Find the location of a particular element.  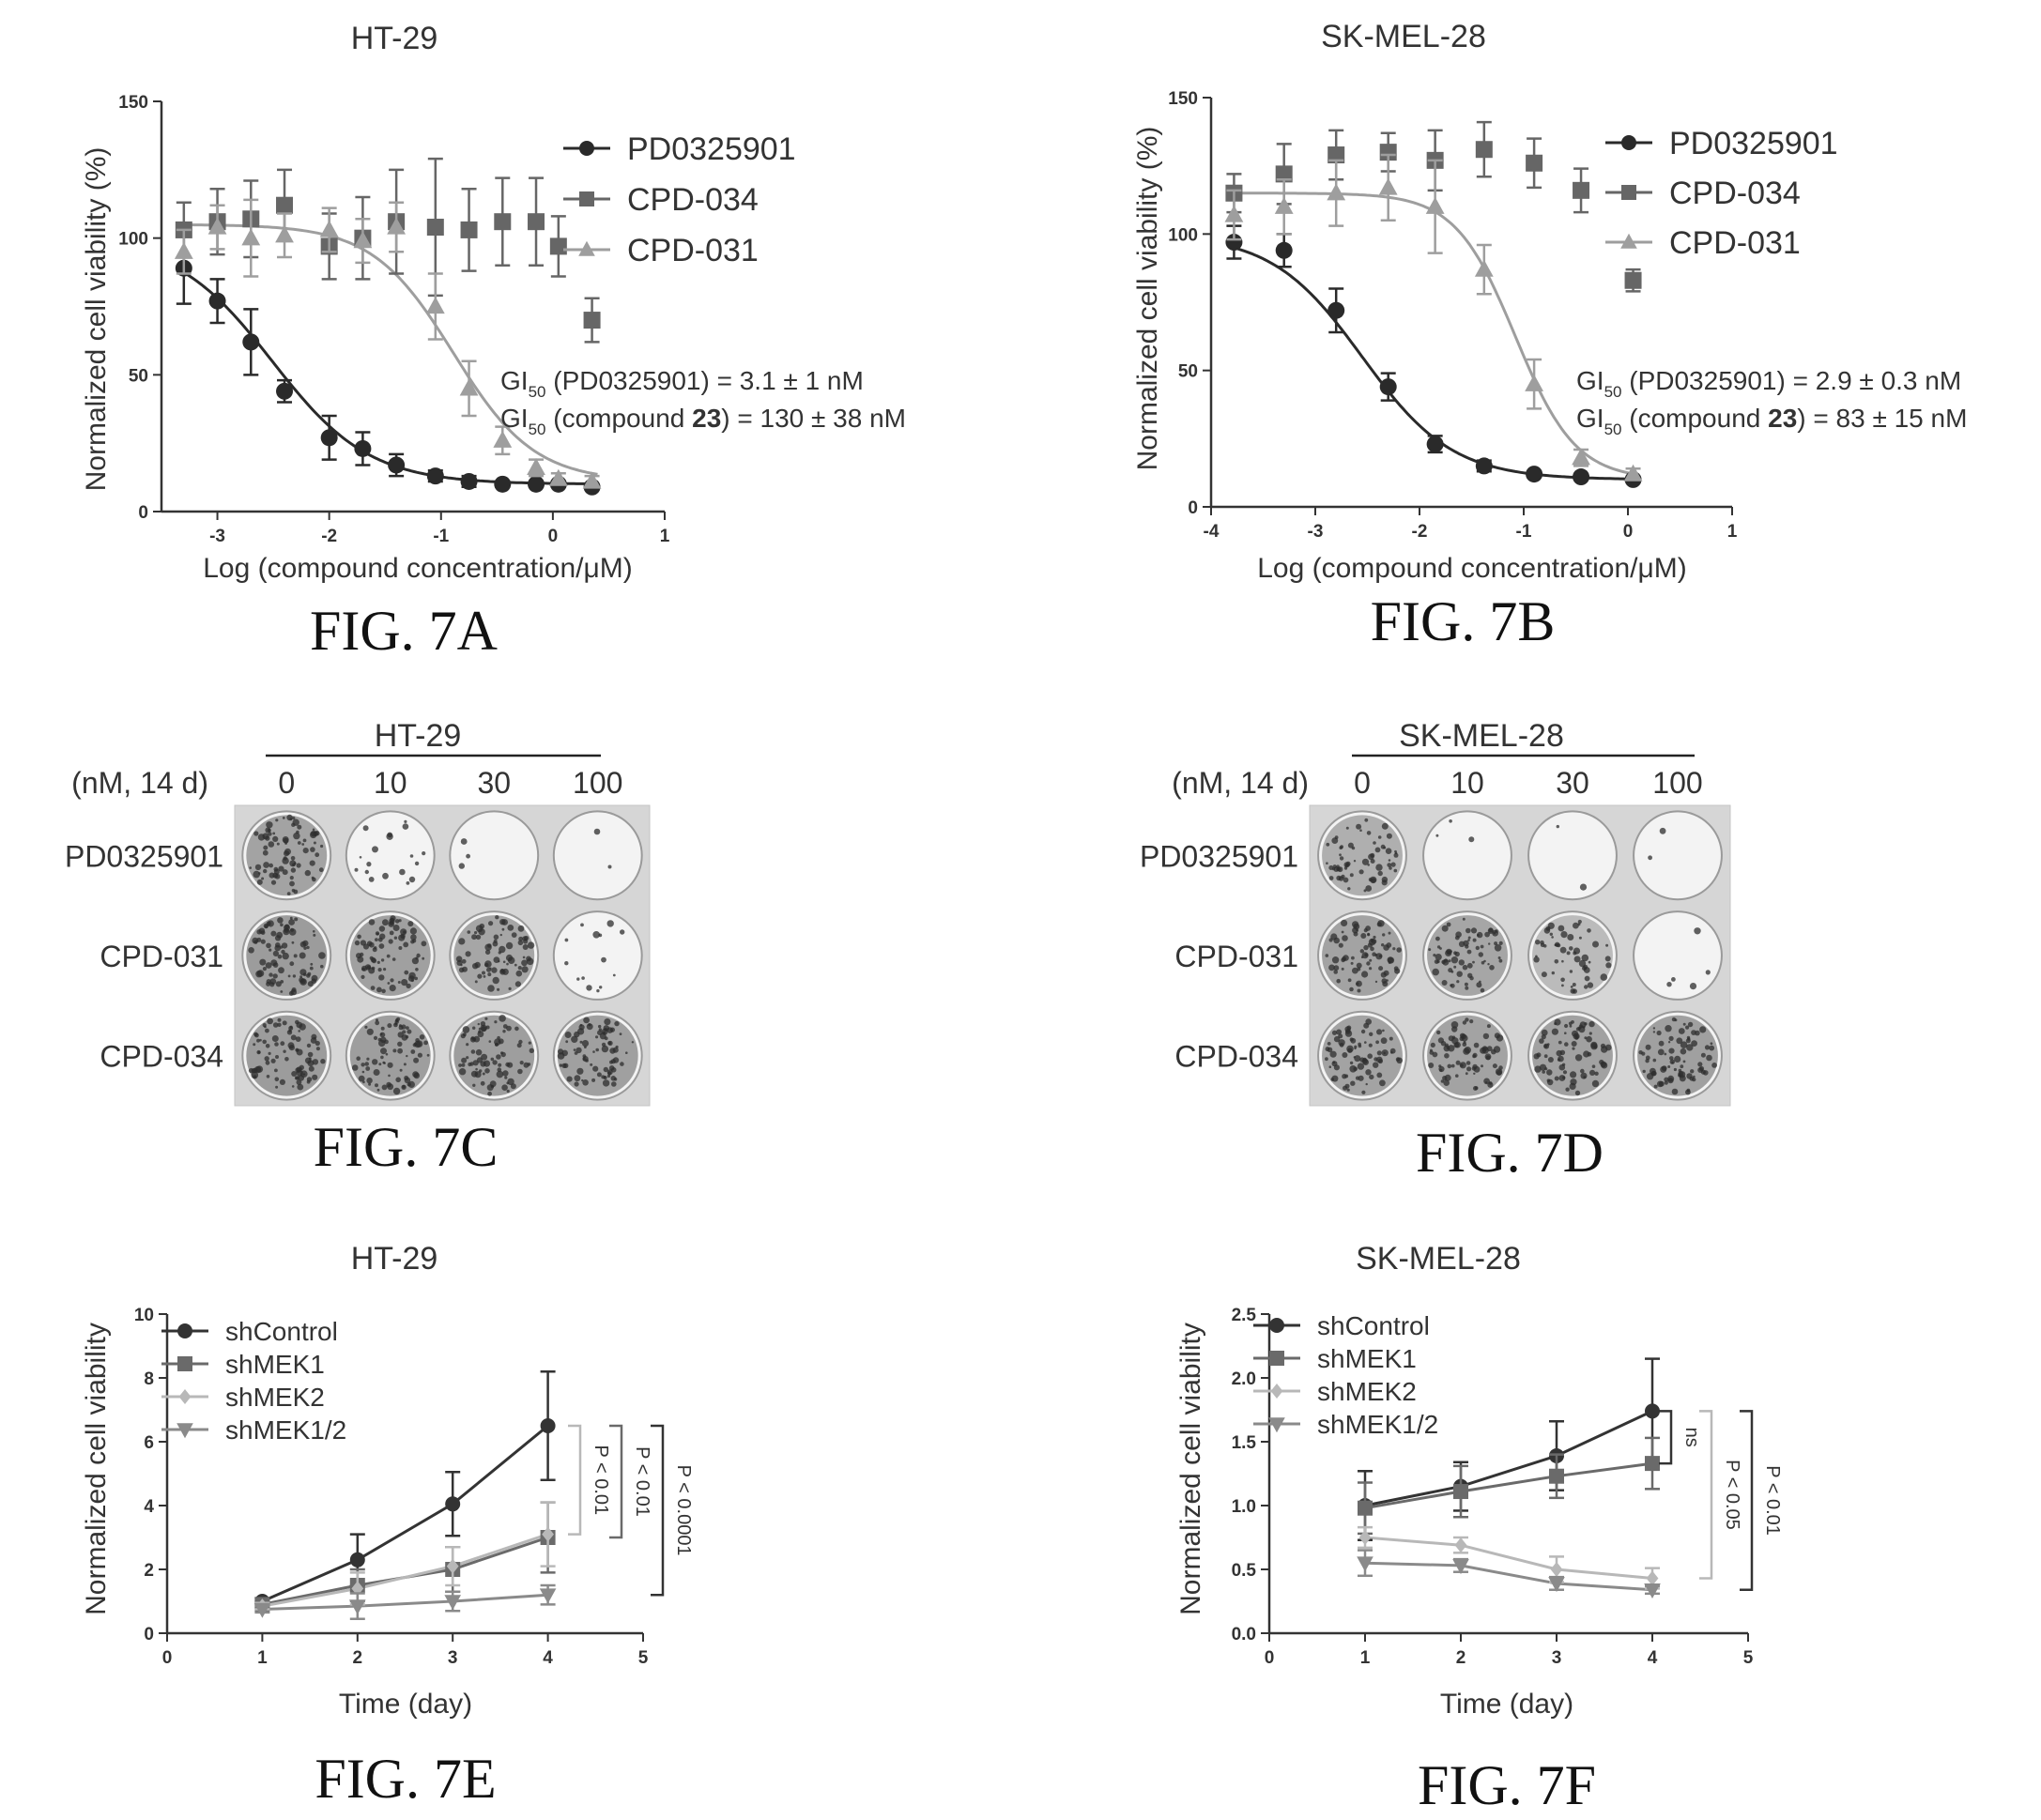

row-label: CPD-034 is located at coordinates (1236, 1057).